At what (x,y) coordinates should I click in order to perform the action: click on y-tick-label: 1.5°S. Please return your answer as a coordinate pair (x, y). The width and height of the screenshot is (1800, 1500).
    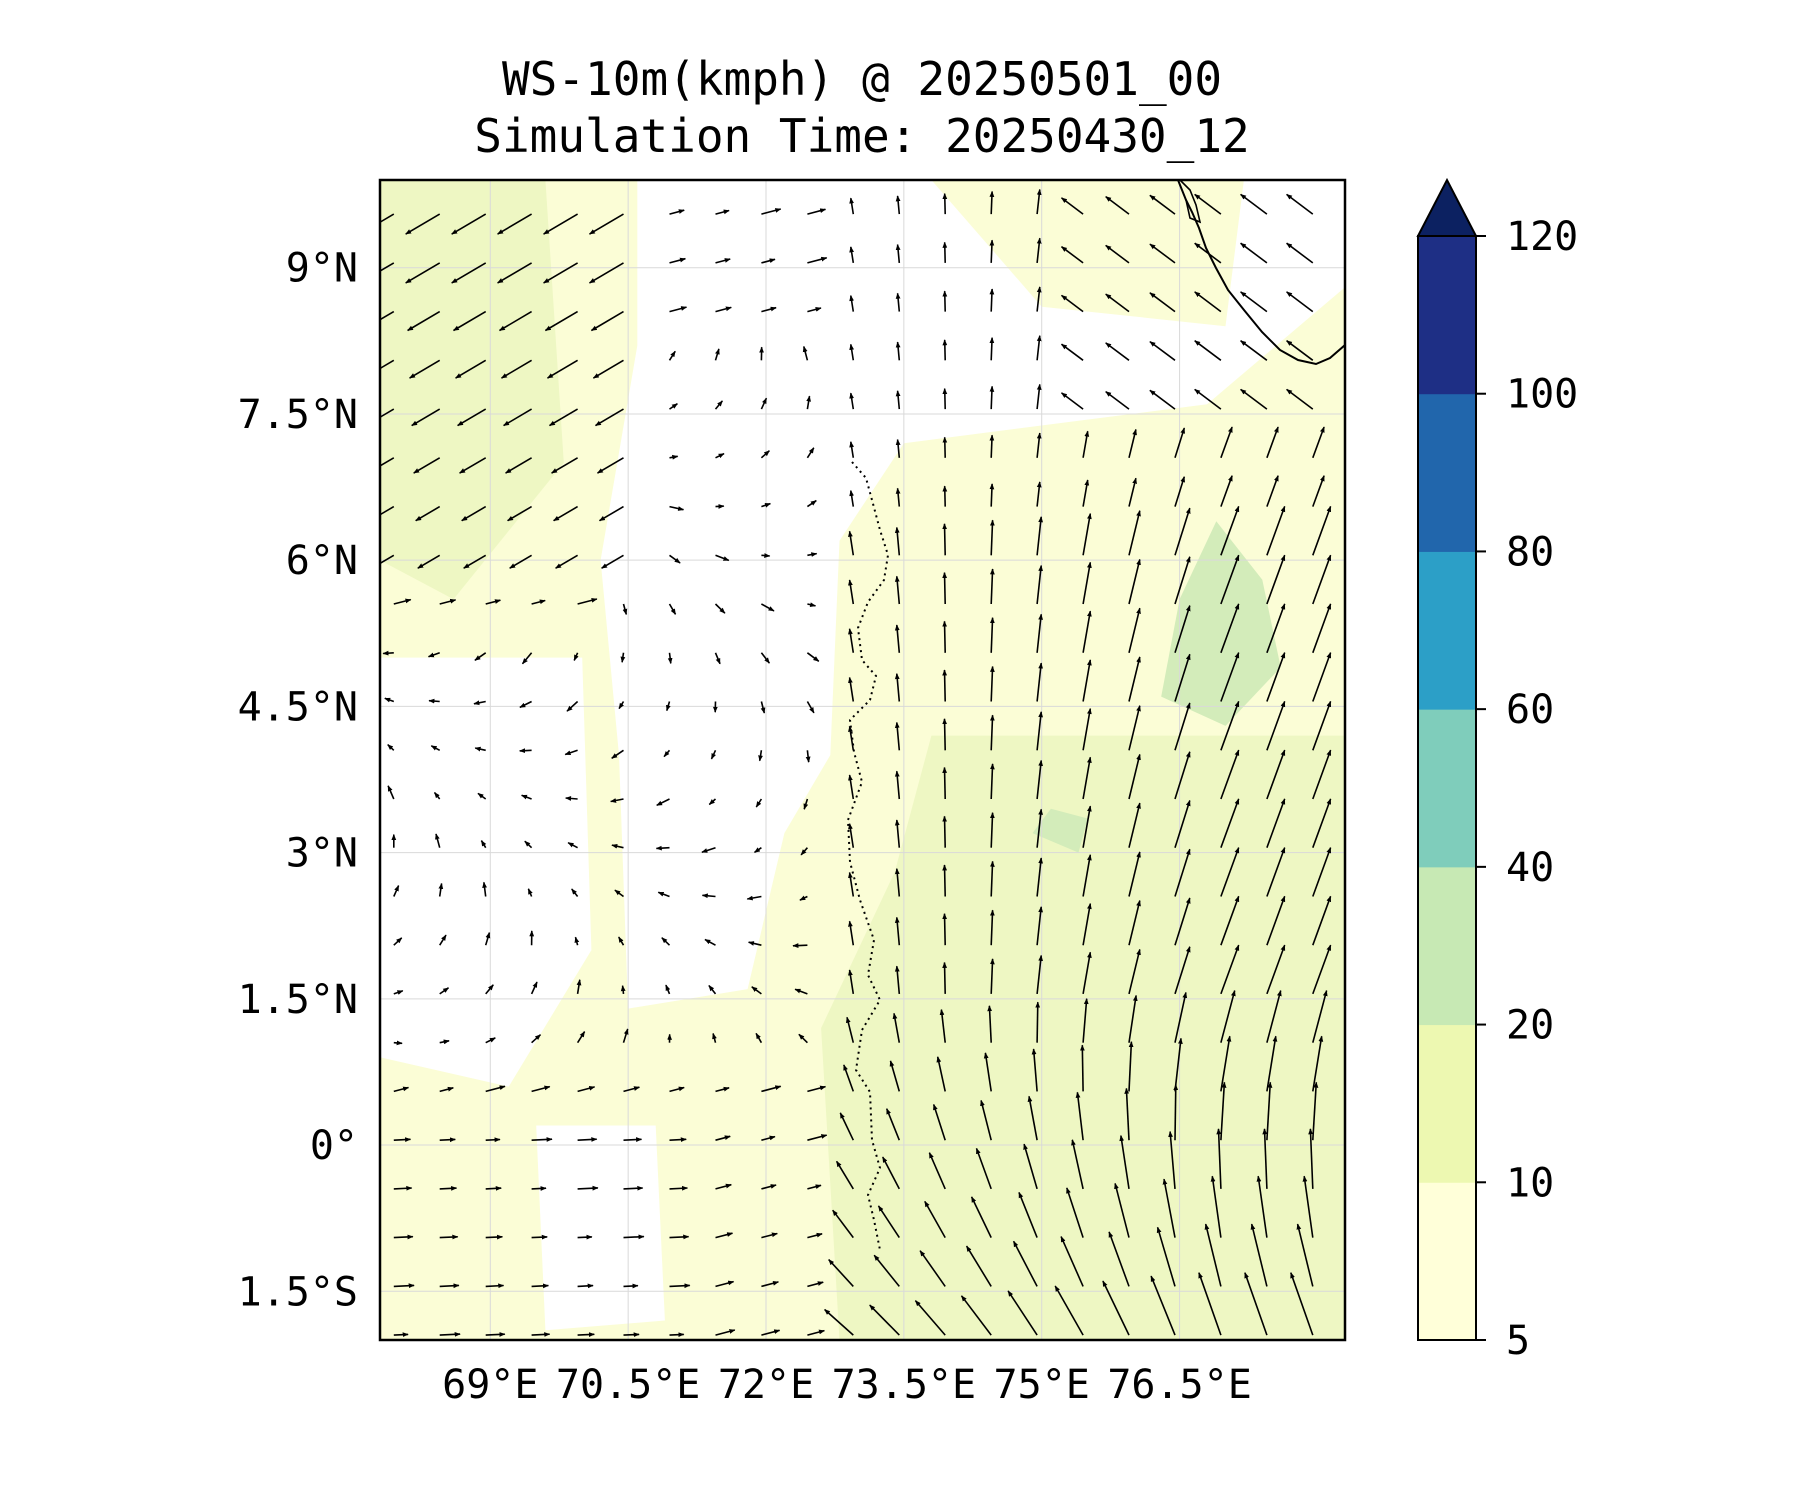
    Looking at the image, I should click on (298, 1292).